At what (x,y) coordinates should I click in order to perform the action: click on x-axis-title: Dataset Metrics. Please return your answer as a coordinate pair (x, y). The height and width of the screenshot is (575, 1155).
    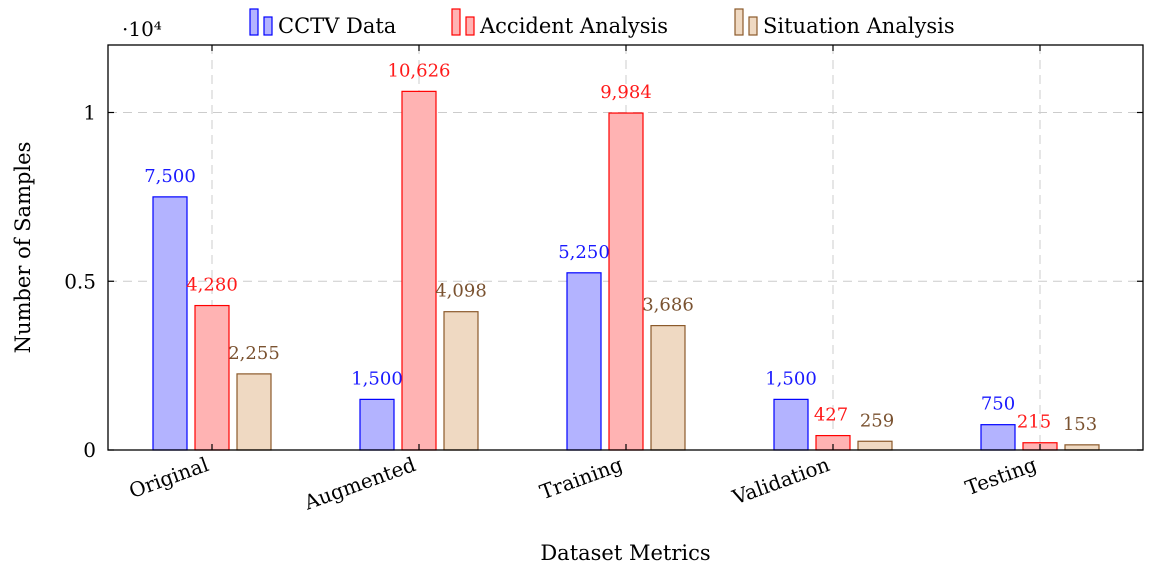
    Looking at the image, I should click on (625, 553).